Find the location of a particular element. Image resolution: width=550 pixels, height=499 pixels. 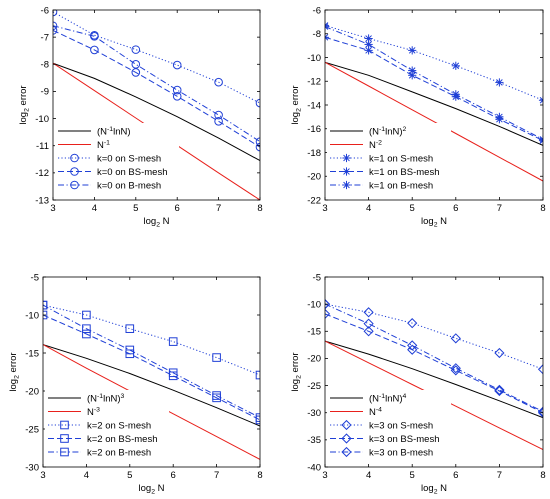

y-tick-label: -10 is located at coordinates (42, 119).